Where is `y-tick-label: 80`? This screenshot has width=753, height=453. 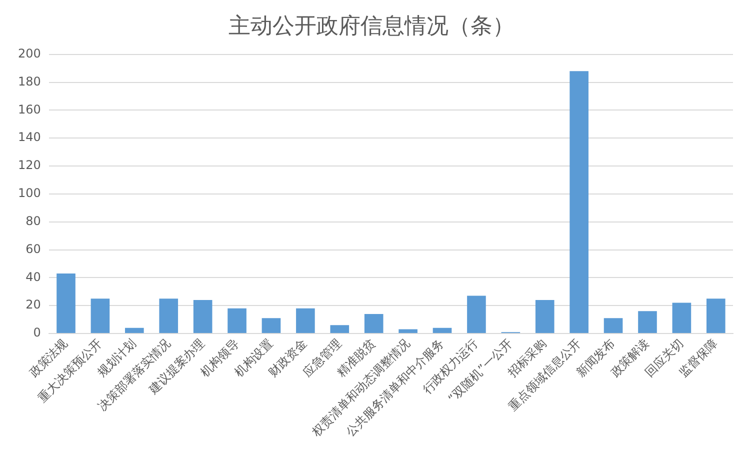
y-tick-label: 80 is located at coordinates (33, 221).